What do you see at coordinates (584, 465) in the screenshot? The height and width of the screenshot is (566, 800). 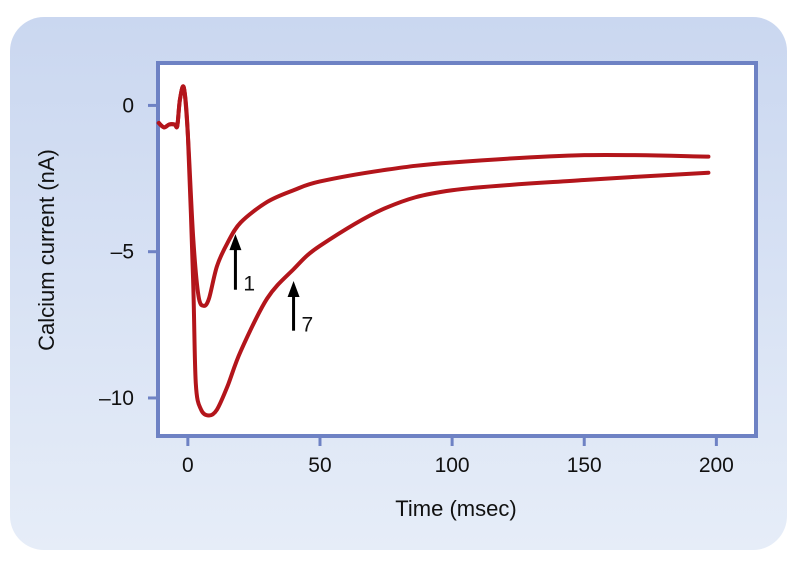 I see `x-tick-label: 150` at bounding box center [584, 465].